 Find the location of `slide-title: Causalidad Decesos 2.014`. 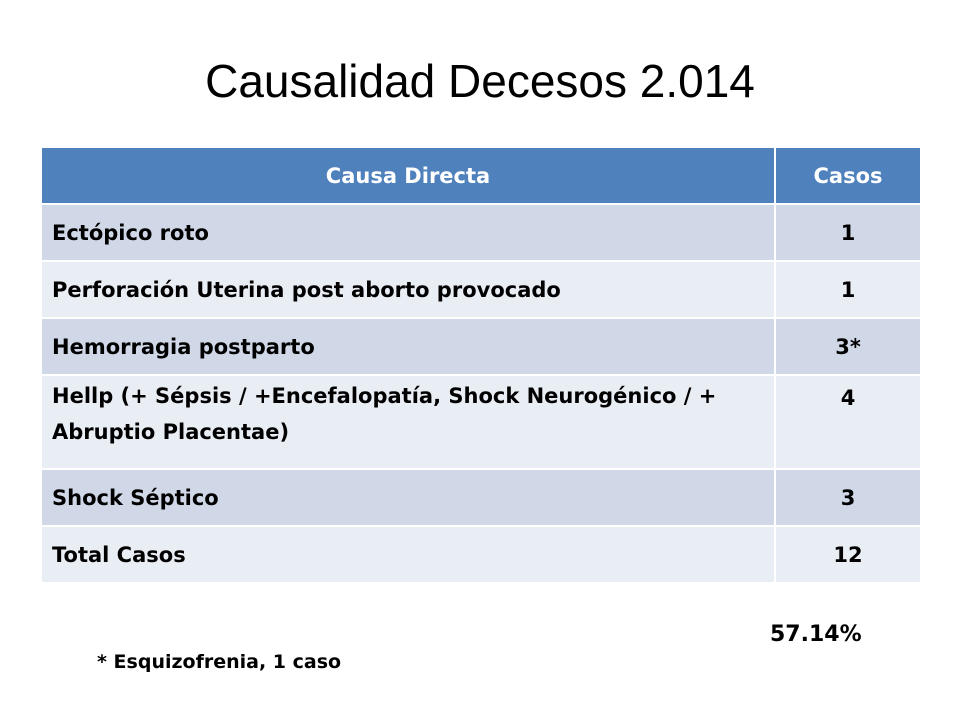

slide-title: Causalidad Decesos 2.014 is located at coordinates (480, 81).